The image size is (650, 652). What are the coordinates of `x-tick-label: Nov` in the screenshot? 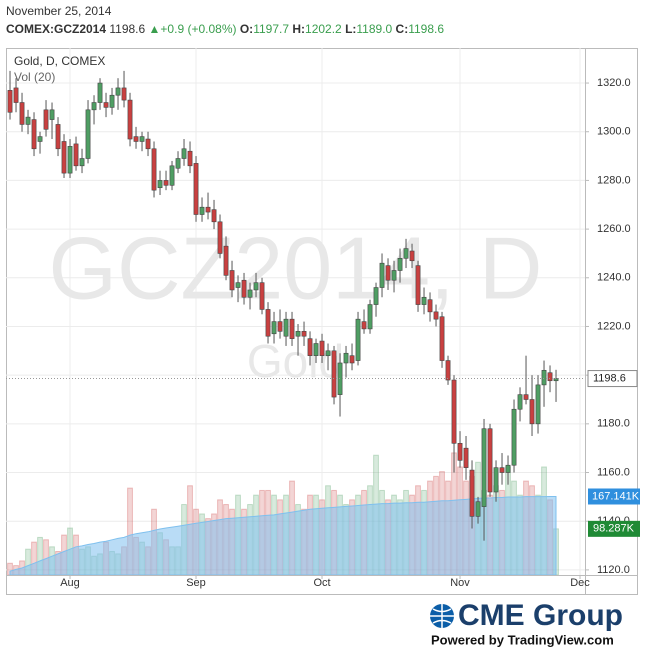 It's located at (460, 583).